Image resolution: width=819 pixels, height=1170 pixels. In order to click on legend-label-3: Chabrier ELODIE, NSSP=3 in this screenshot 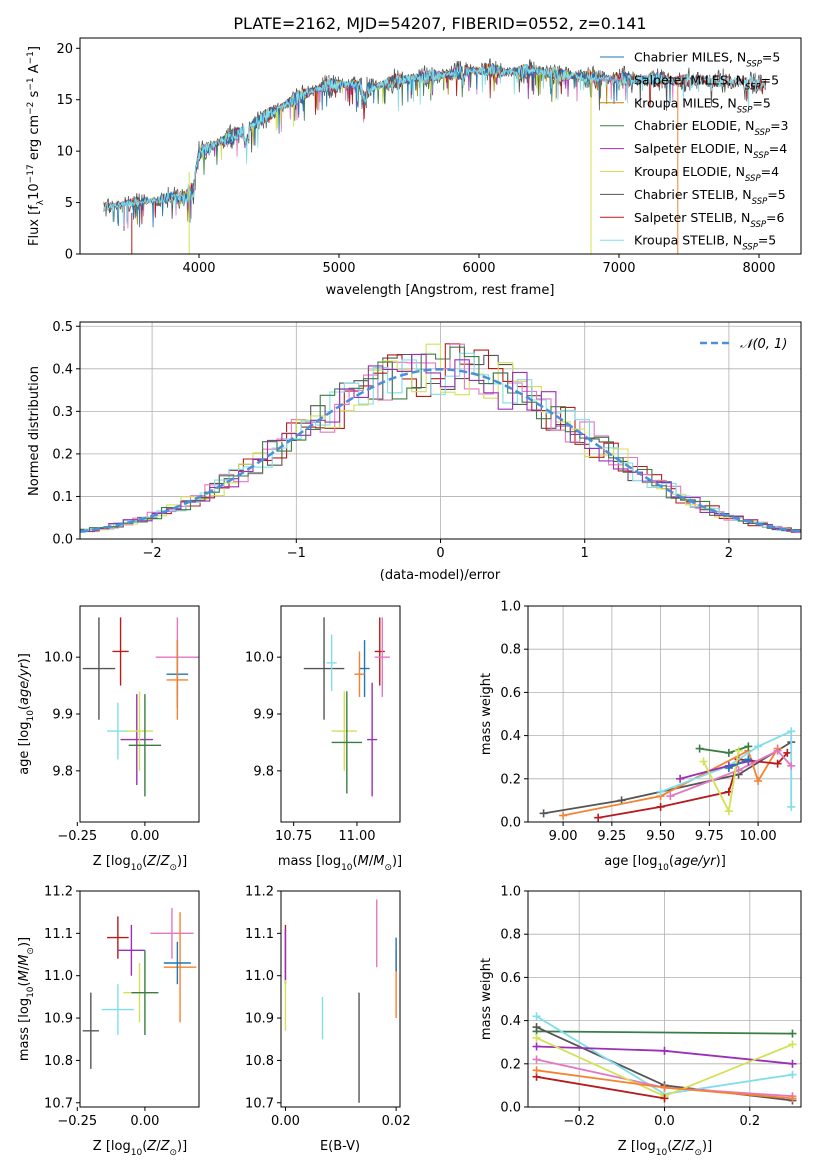, I will do `click(711, 128)`.